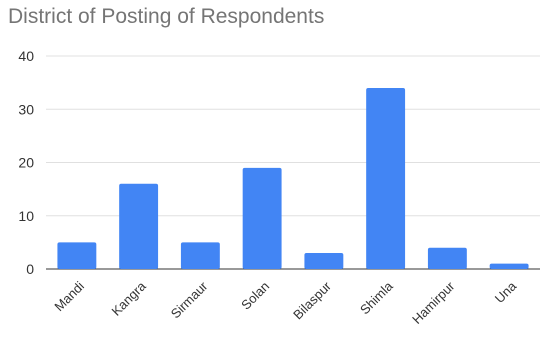  I want to click on x-tick-label: Solan, so click(255, 296).